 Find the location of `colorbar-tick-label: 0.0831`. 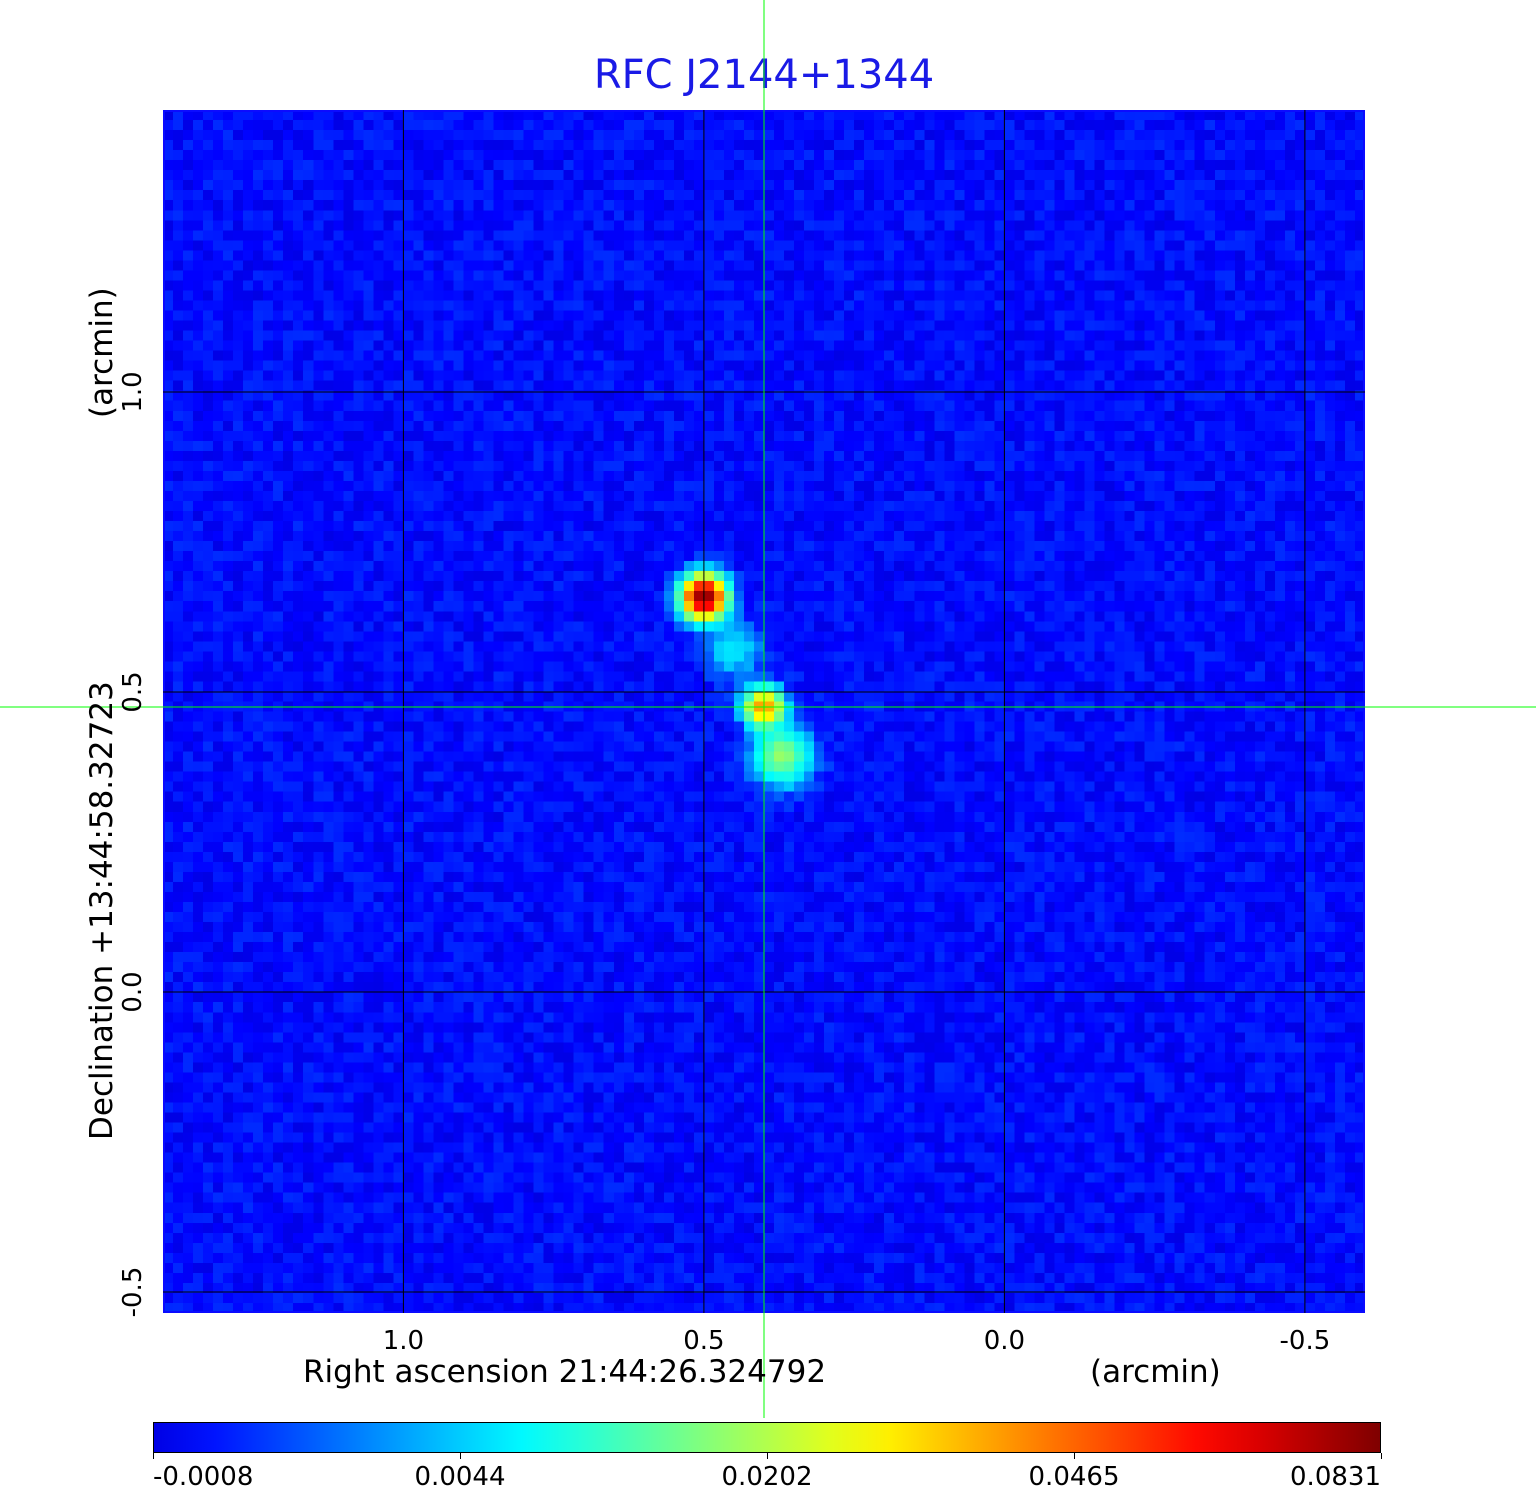

colorbar-tick-label: 0.0831 is located at coordinates (1335, 1477).